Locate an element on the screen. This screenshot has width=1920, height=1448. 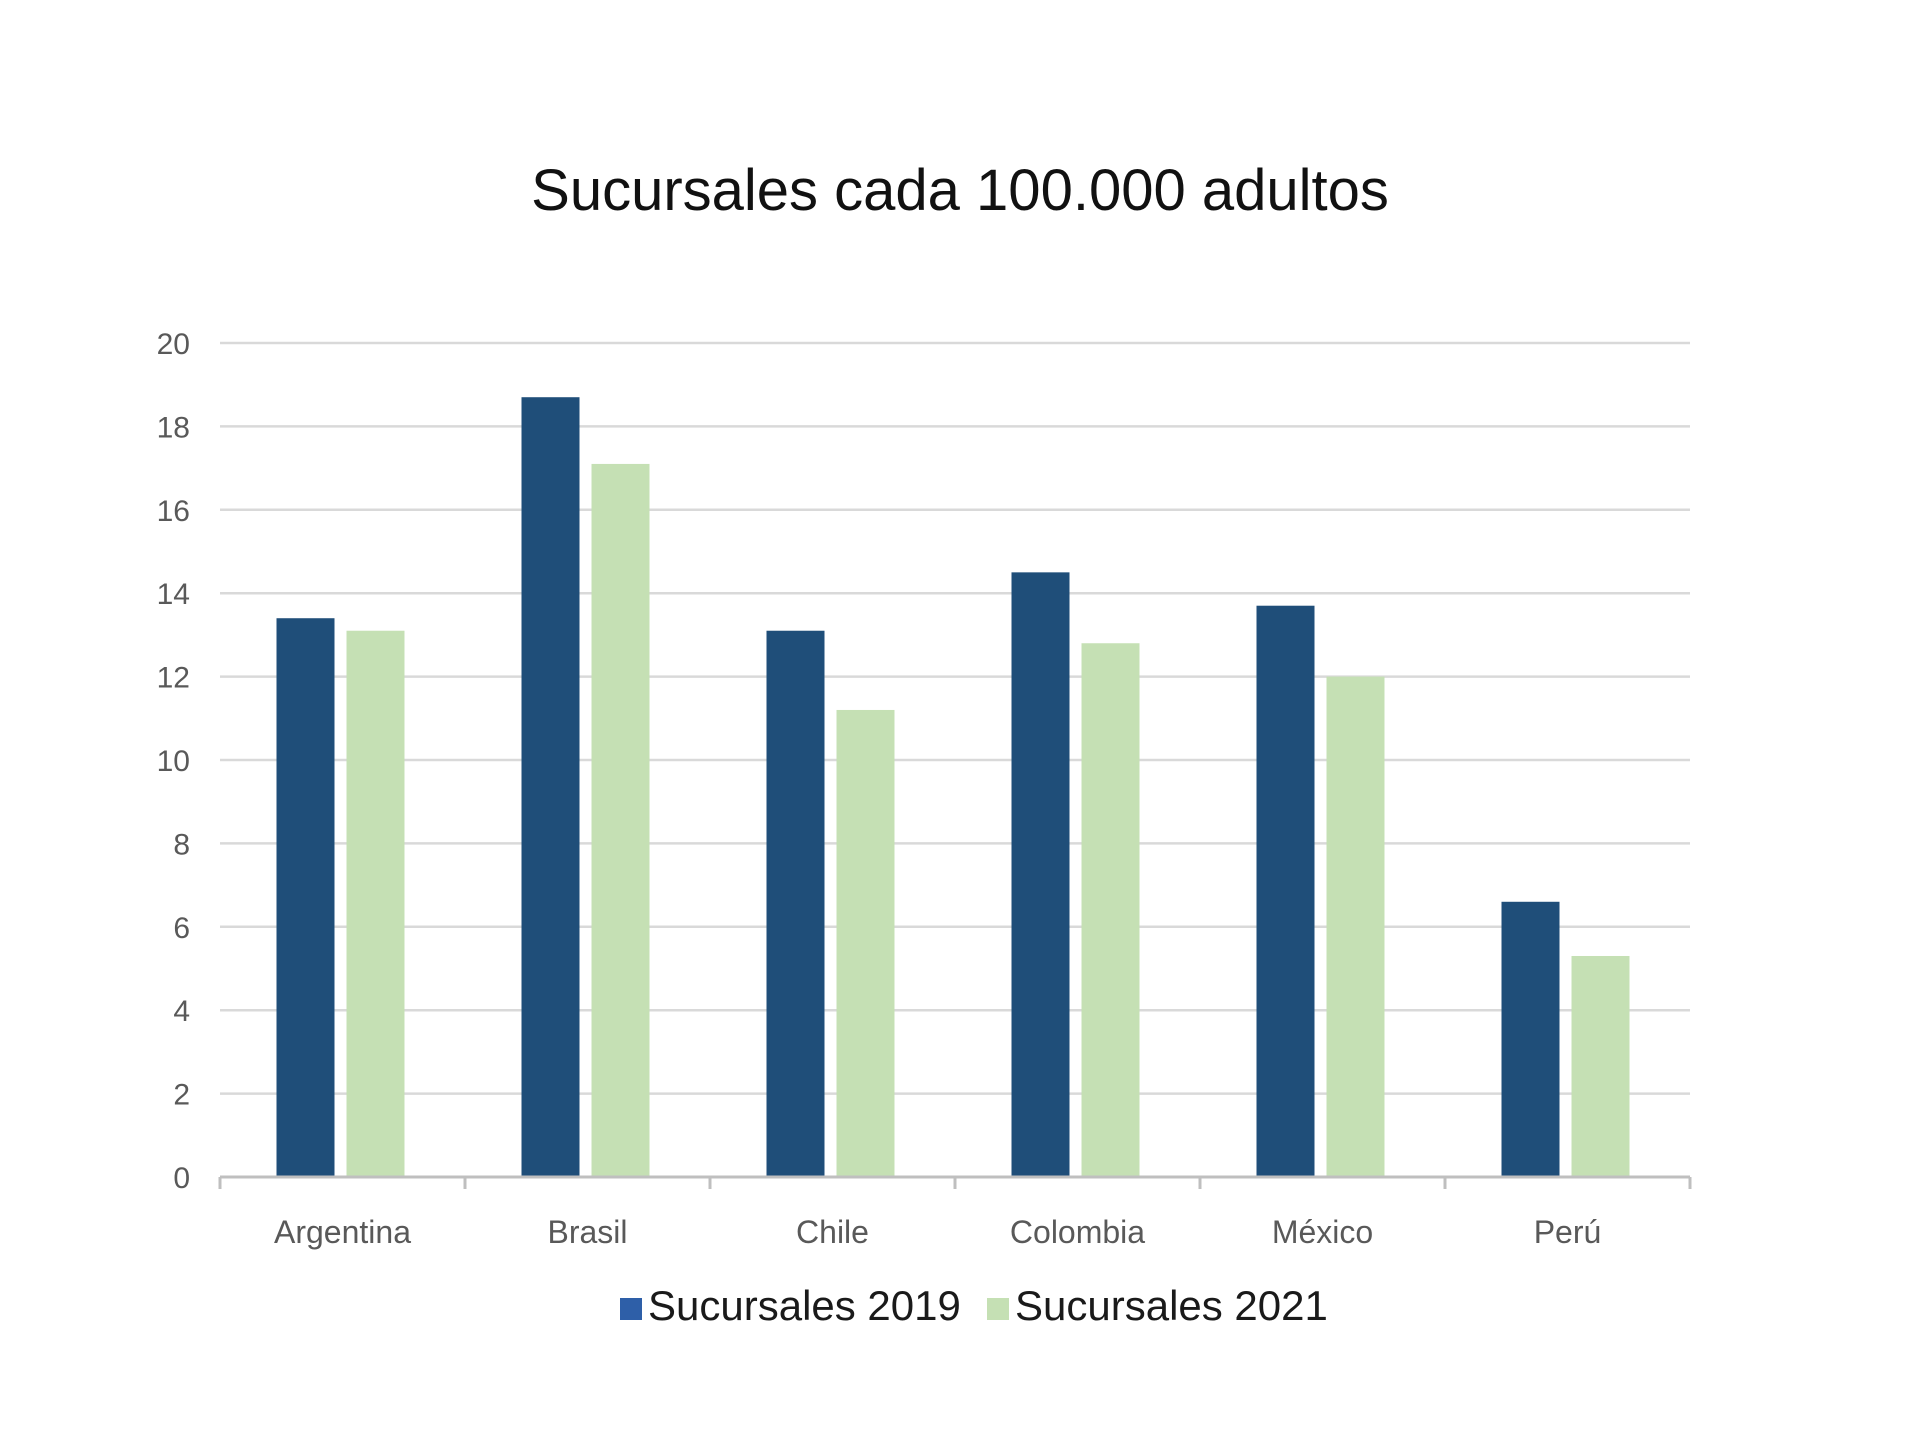
y-tick-label: 10 is located at coordinates (173, 761).